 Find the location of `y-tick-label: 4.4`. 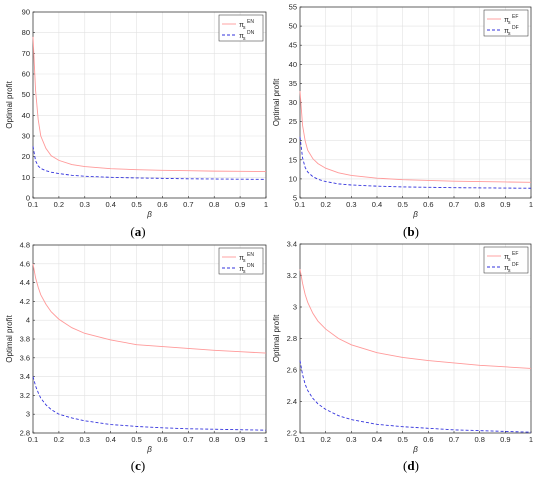

y-tick-label: 4.4 is located at coordinates (25, 282).